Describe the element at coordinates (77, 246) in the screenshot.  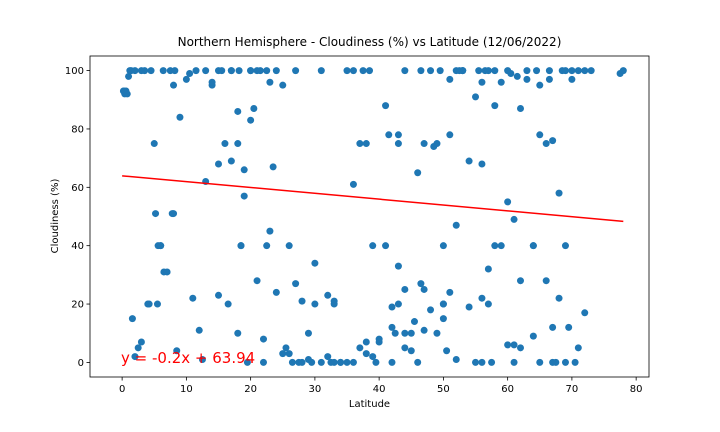
I see `y-tick-label: 40` at that location.